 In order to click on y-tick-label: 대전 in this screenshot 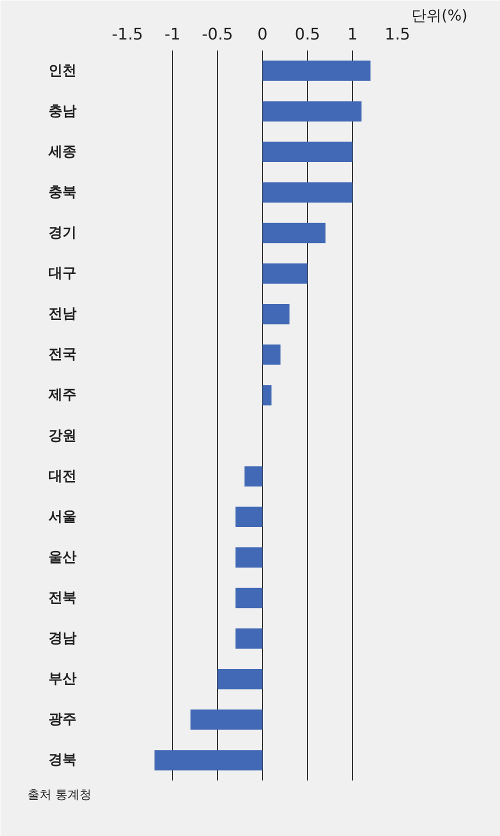, I will do `click(62, 476)`.